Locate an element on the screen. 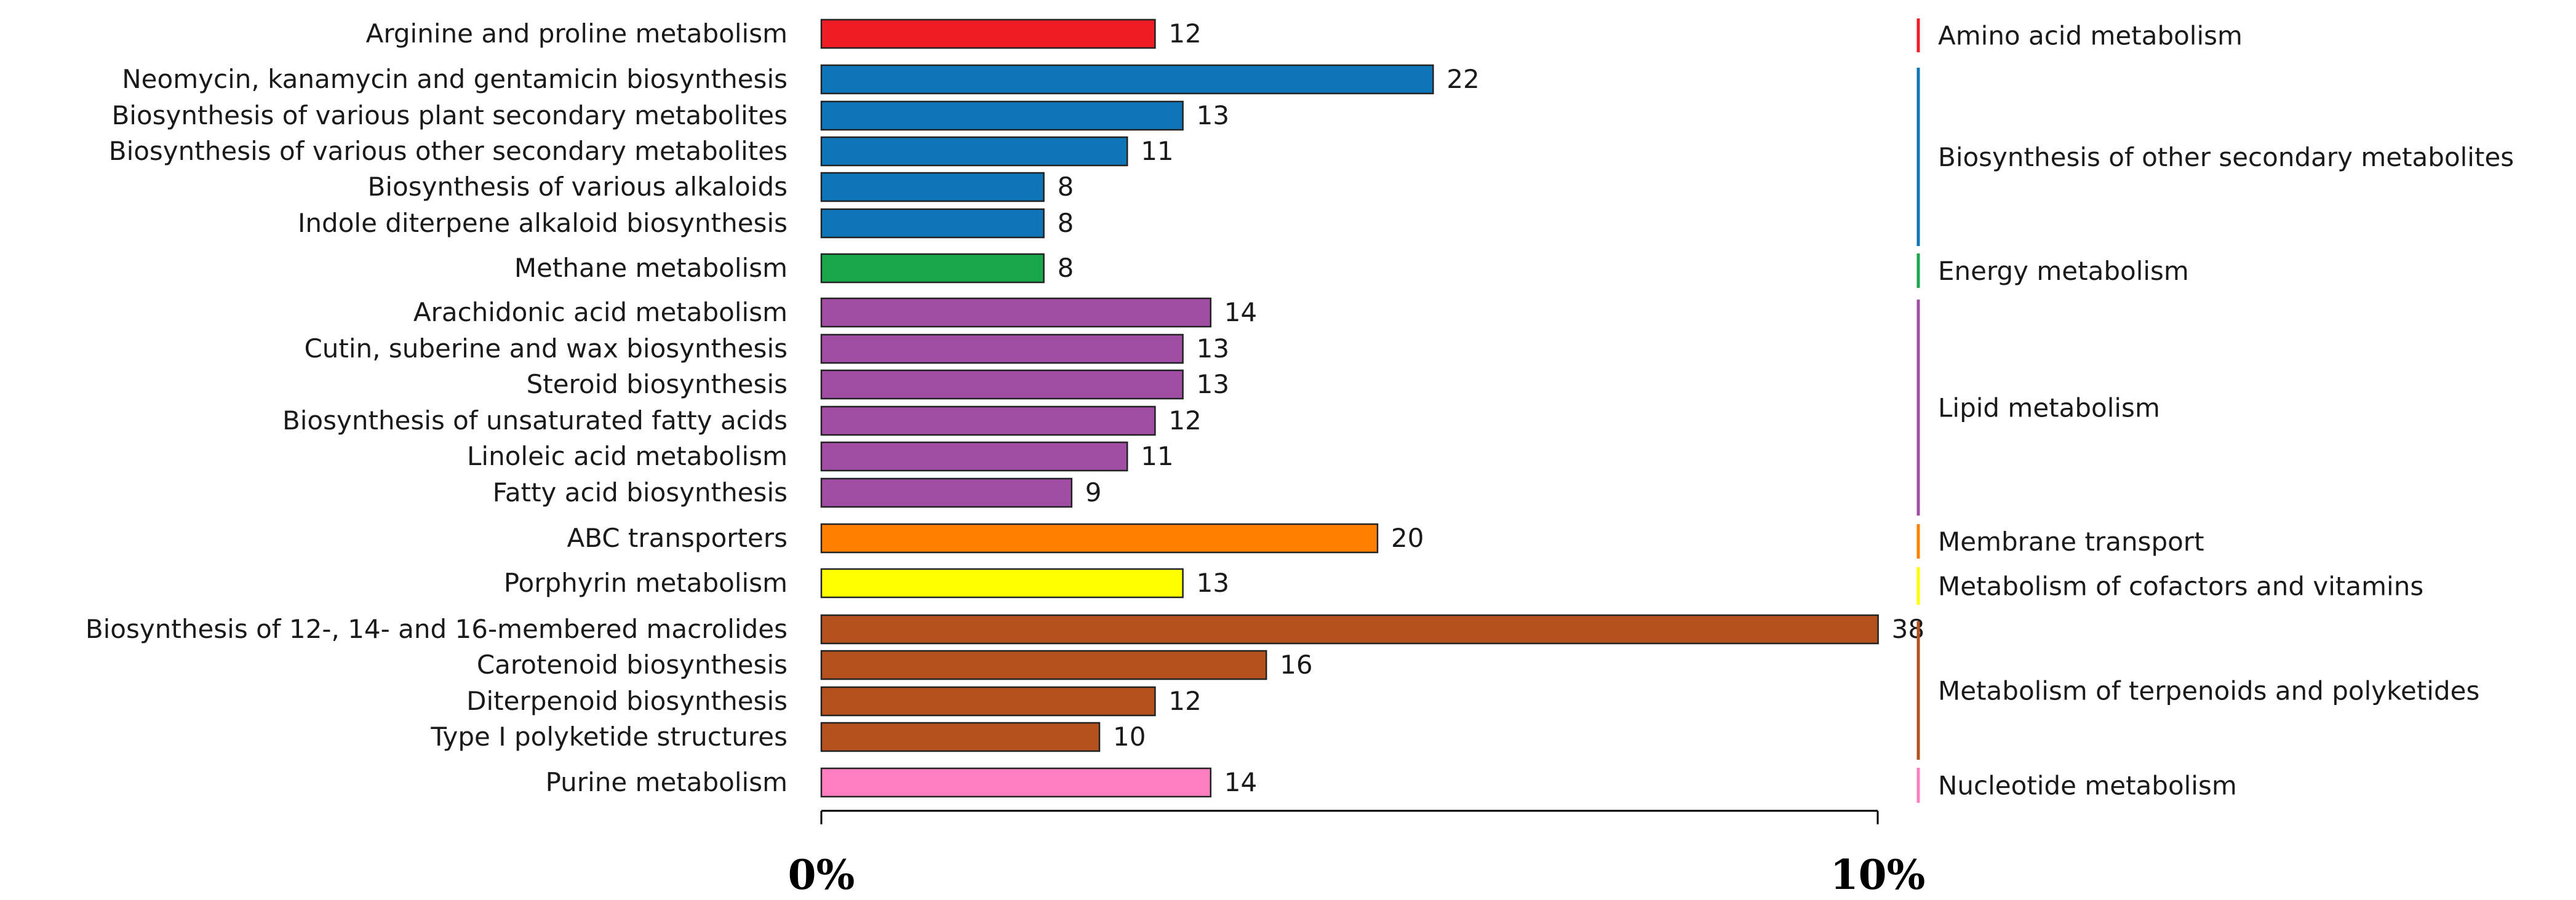 Image resolution: width=2576 pixels, height=900 pixels. value-label-11: 11 is located at coordinates (1157, 456).